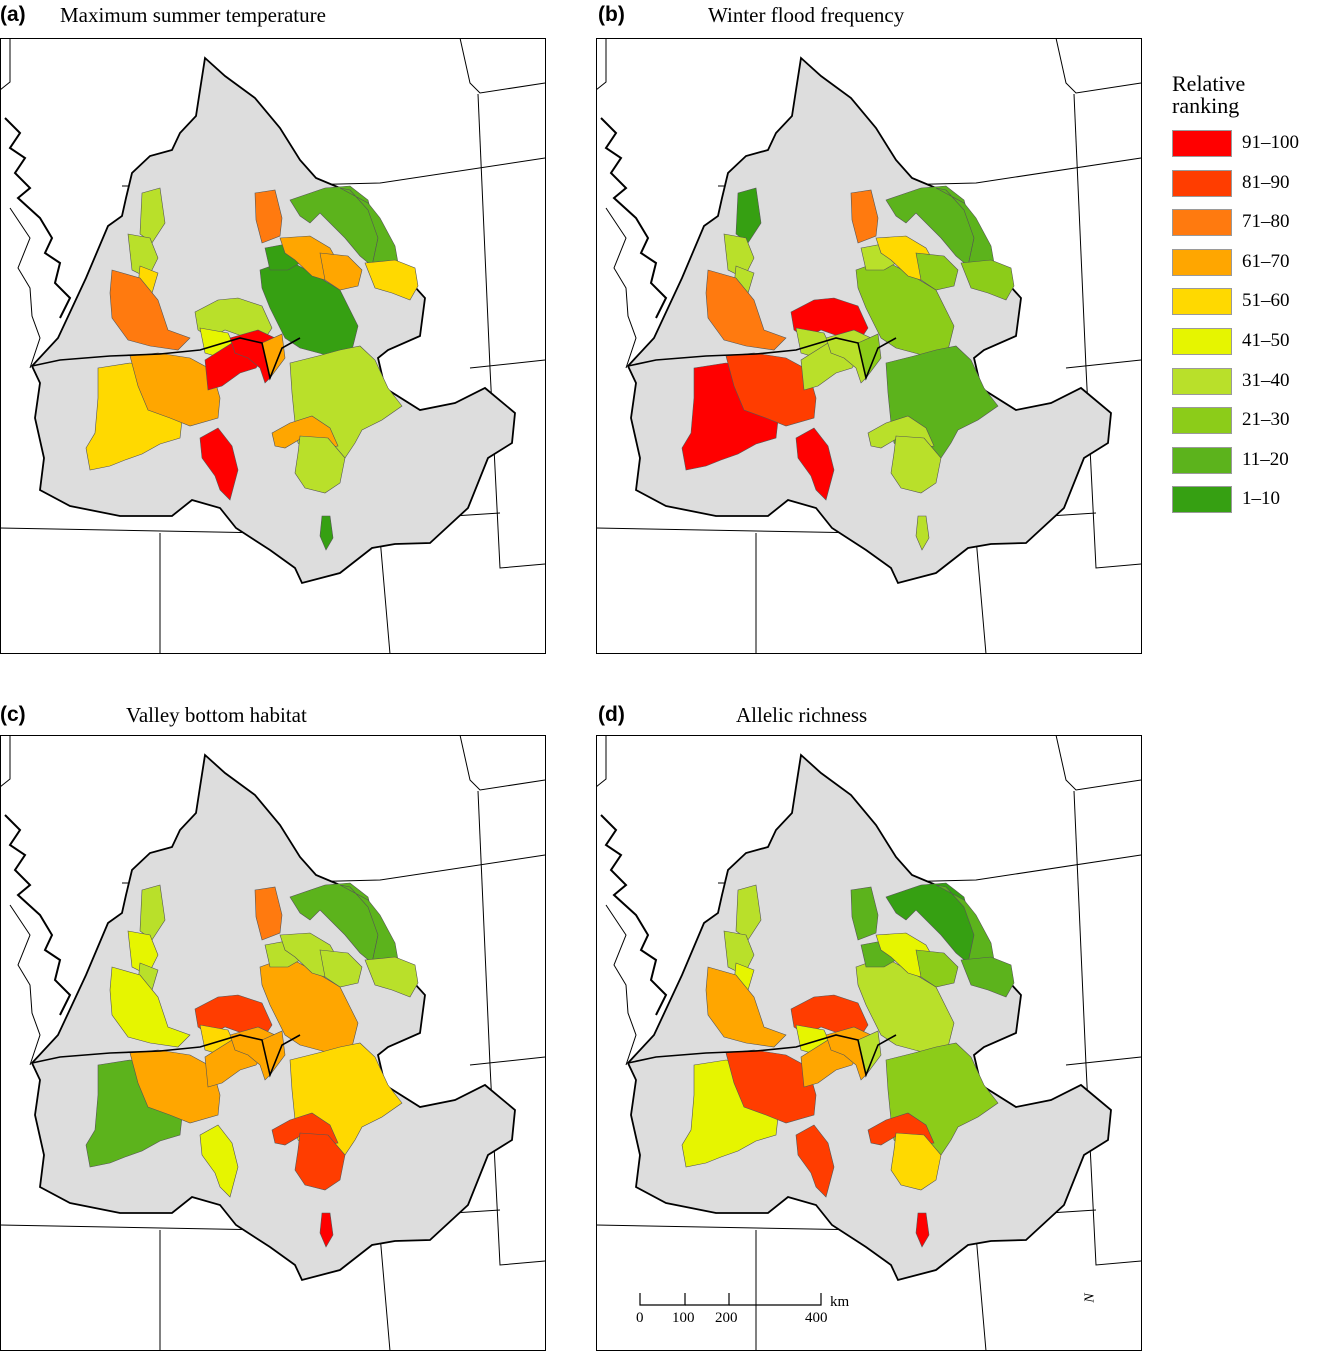 The height and width of the screenshot is (1351, 1319). I want to click on legend-item: 41–50, so click(1242, 342).